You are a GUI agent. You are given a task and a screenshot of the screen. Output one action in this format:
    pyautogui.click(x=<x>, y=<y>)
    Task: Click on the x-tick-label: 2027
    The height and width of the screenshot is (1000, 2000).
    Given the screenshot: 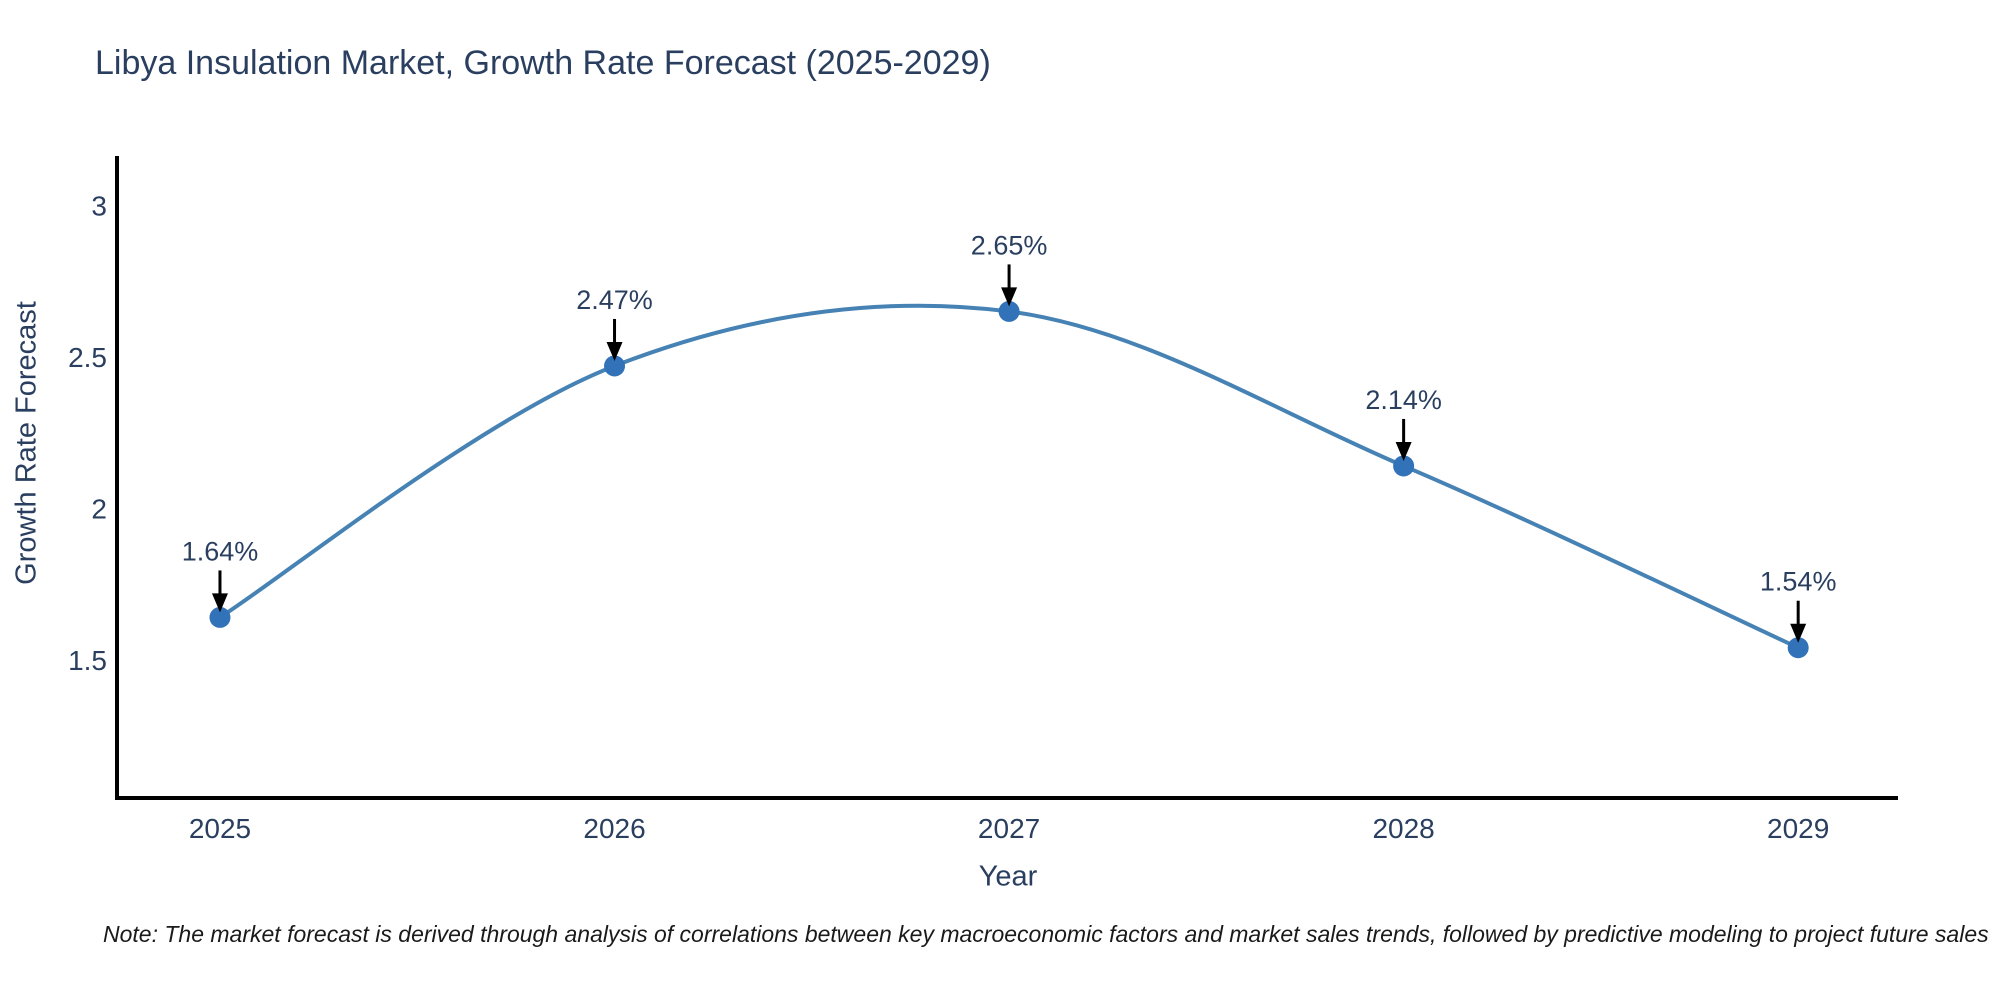 What is the action you would take?
    pyautogui.click(x=1009, y=828)
    